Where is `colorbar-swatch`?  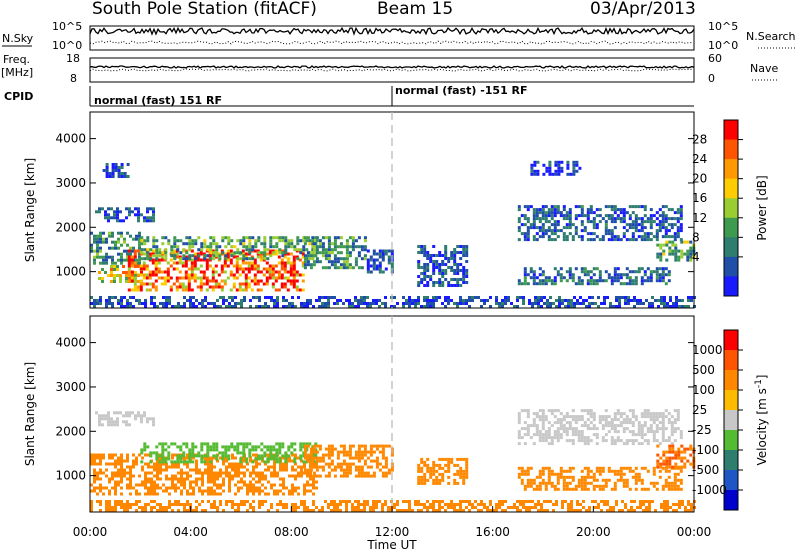 colorbar-swatch is located at coordinates (731, 286).